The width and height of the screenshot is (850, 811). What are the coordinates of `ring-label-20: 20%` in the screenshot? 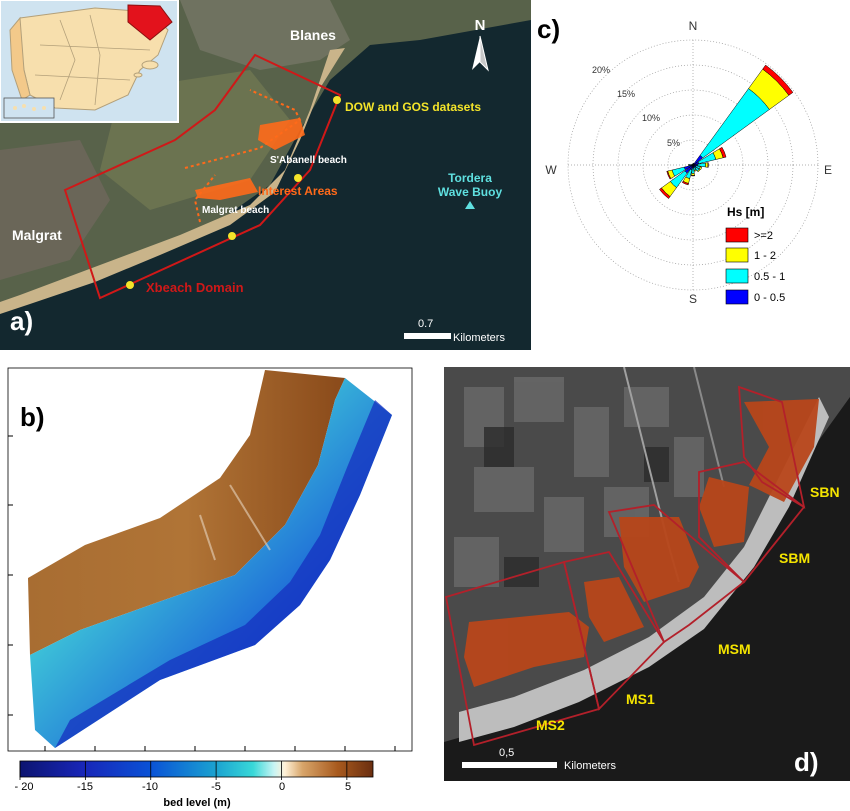 It's located at (601, 70).